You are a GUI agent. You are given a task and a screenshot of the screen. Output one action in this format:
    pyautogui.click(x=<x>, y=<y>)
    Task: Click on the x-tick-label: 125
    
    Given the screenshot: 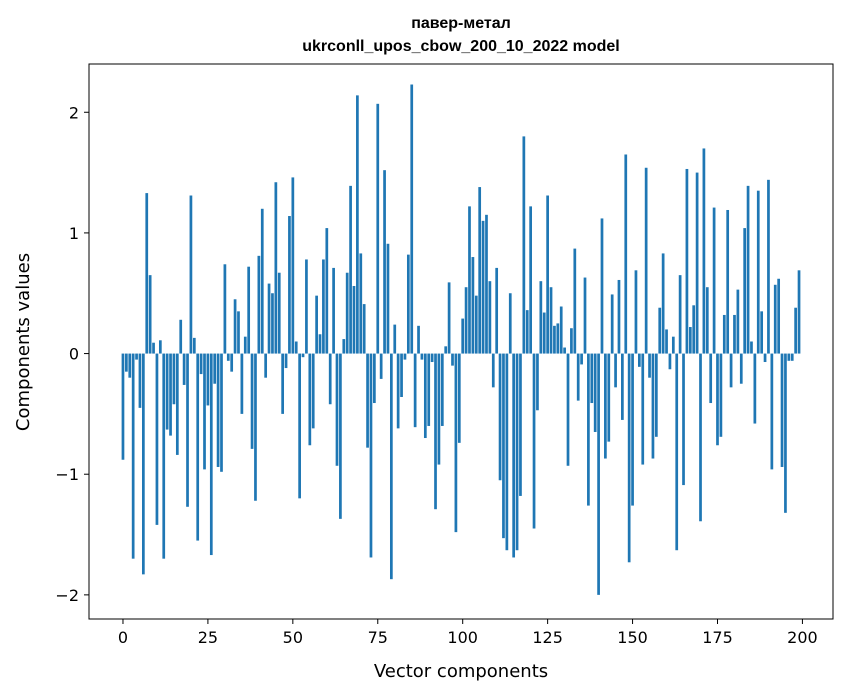 What is the action you would take?
    pyautogui.click(x=547, y=637)
    